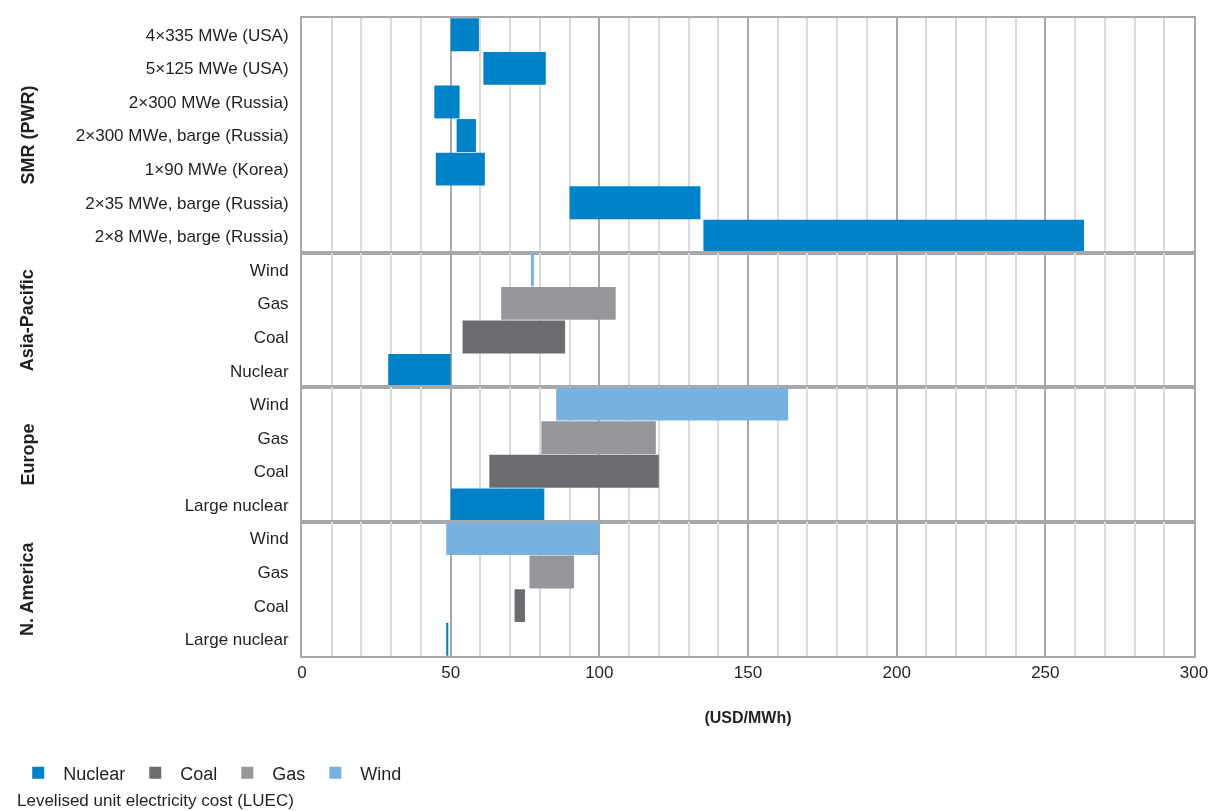 Image resolution: width=1220 pixels, height=811 pixels. I want to click on legend-label: Nuclear, so click(94, 773).